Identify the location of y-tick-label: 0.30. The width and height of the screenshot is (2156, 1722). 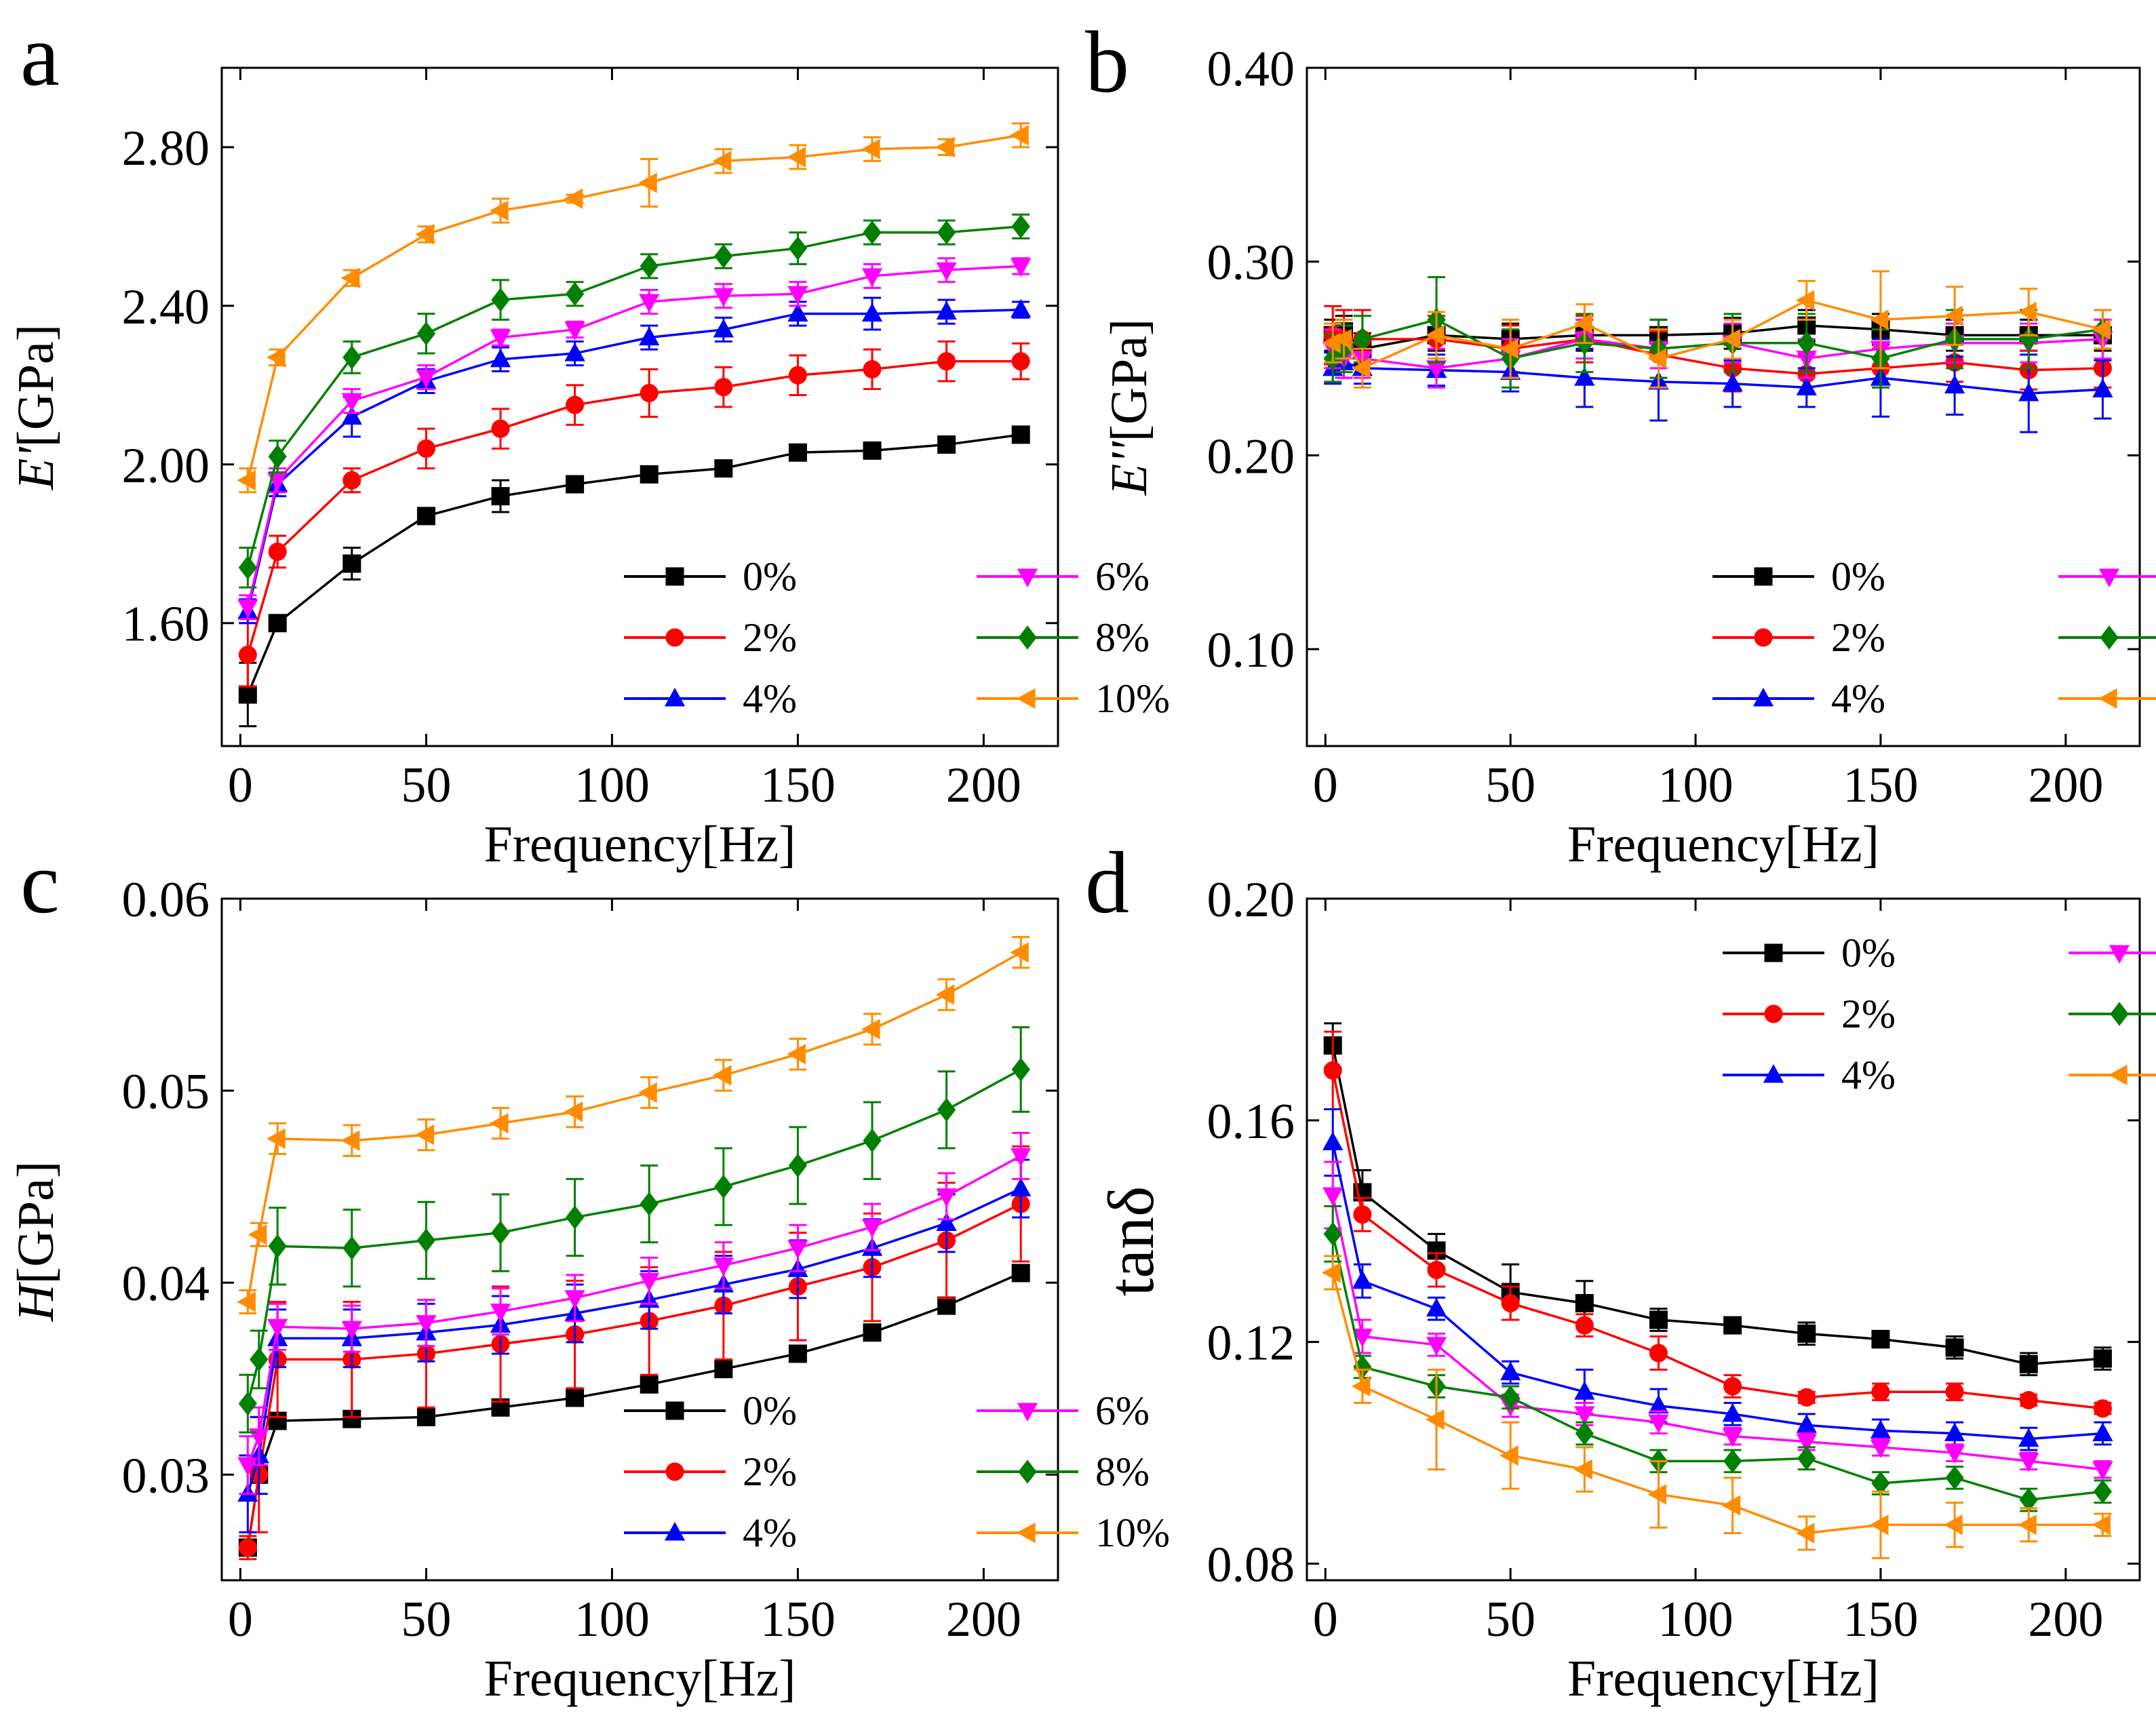
(1251, 263).